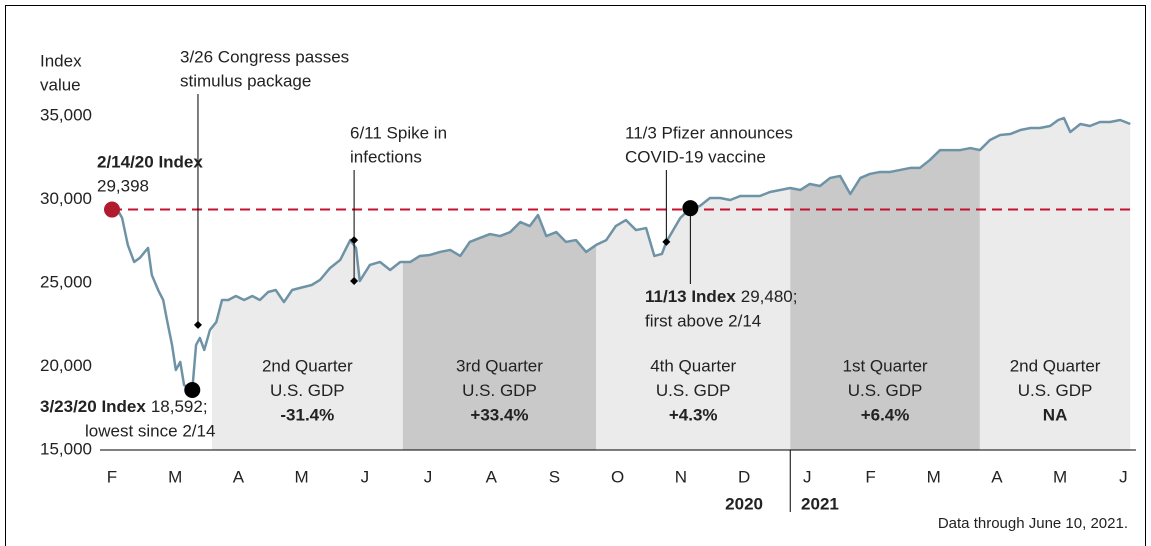  What do you see at coordinates (499, 365) in the screenshot?
I see `quarter-label: 3rd Quarter` at bounding box center [499, 365].